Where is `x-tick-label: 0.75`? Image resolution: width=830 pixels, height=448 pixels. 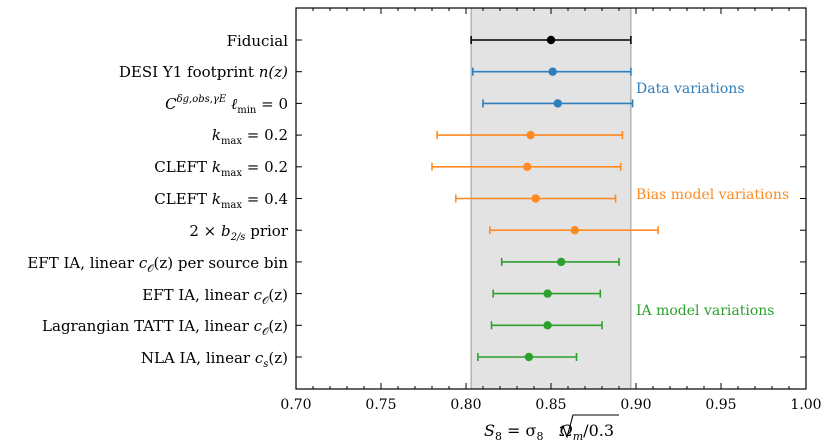 x-tick-label: 0.75 is located at coordinates (380, 405).